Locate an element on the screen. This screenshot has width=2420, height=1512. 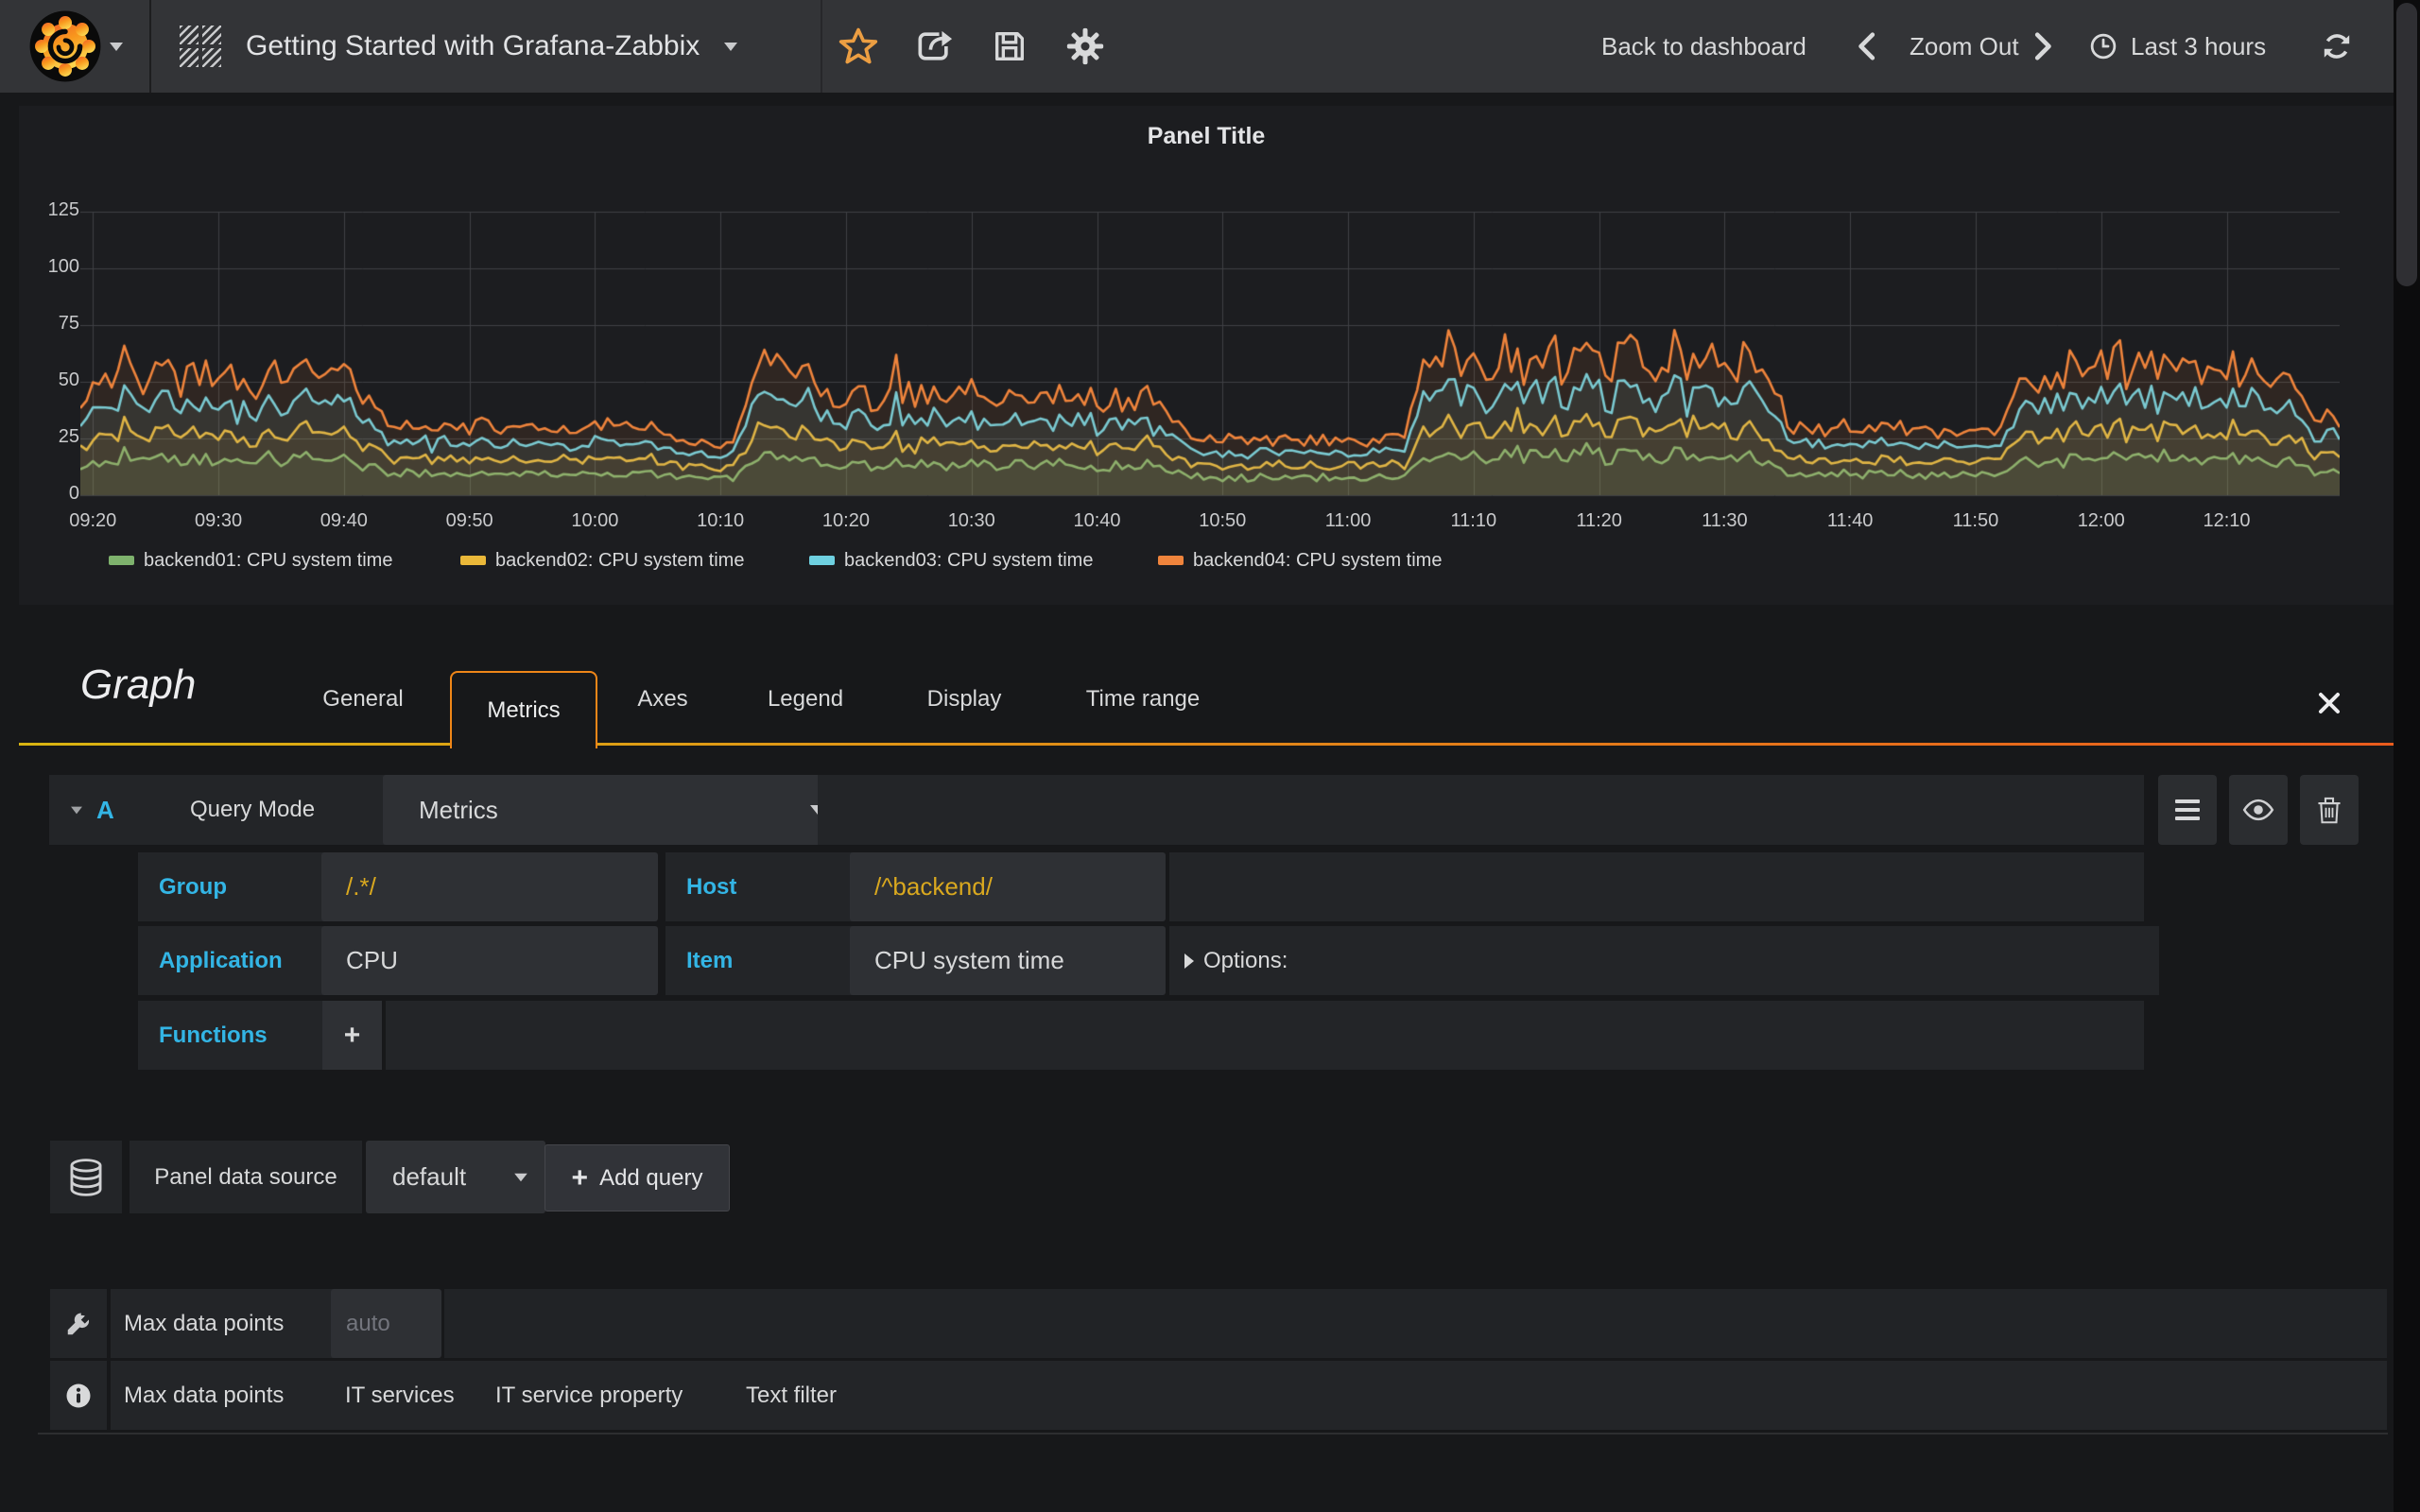
query-collapse-toggle: A is located at coordinates (109, 810).